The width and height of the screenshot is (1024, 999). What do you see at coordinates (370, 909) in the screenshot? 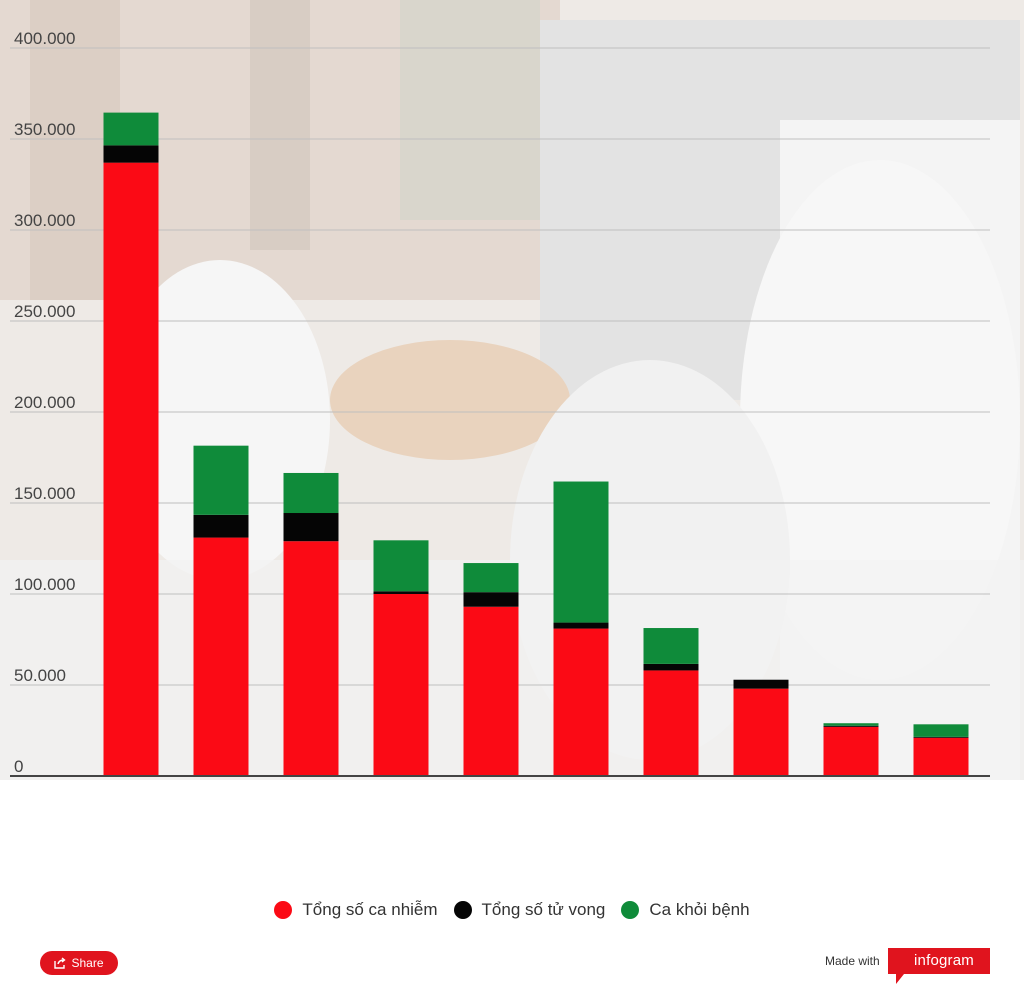
I see `legend-label: Tổng số ca nhiễm` at bounding box center [370, 909].